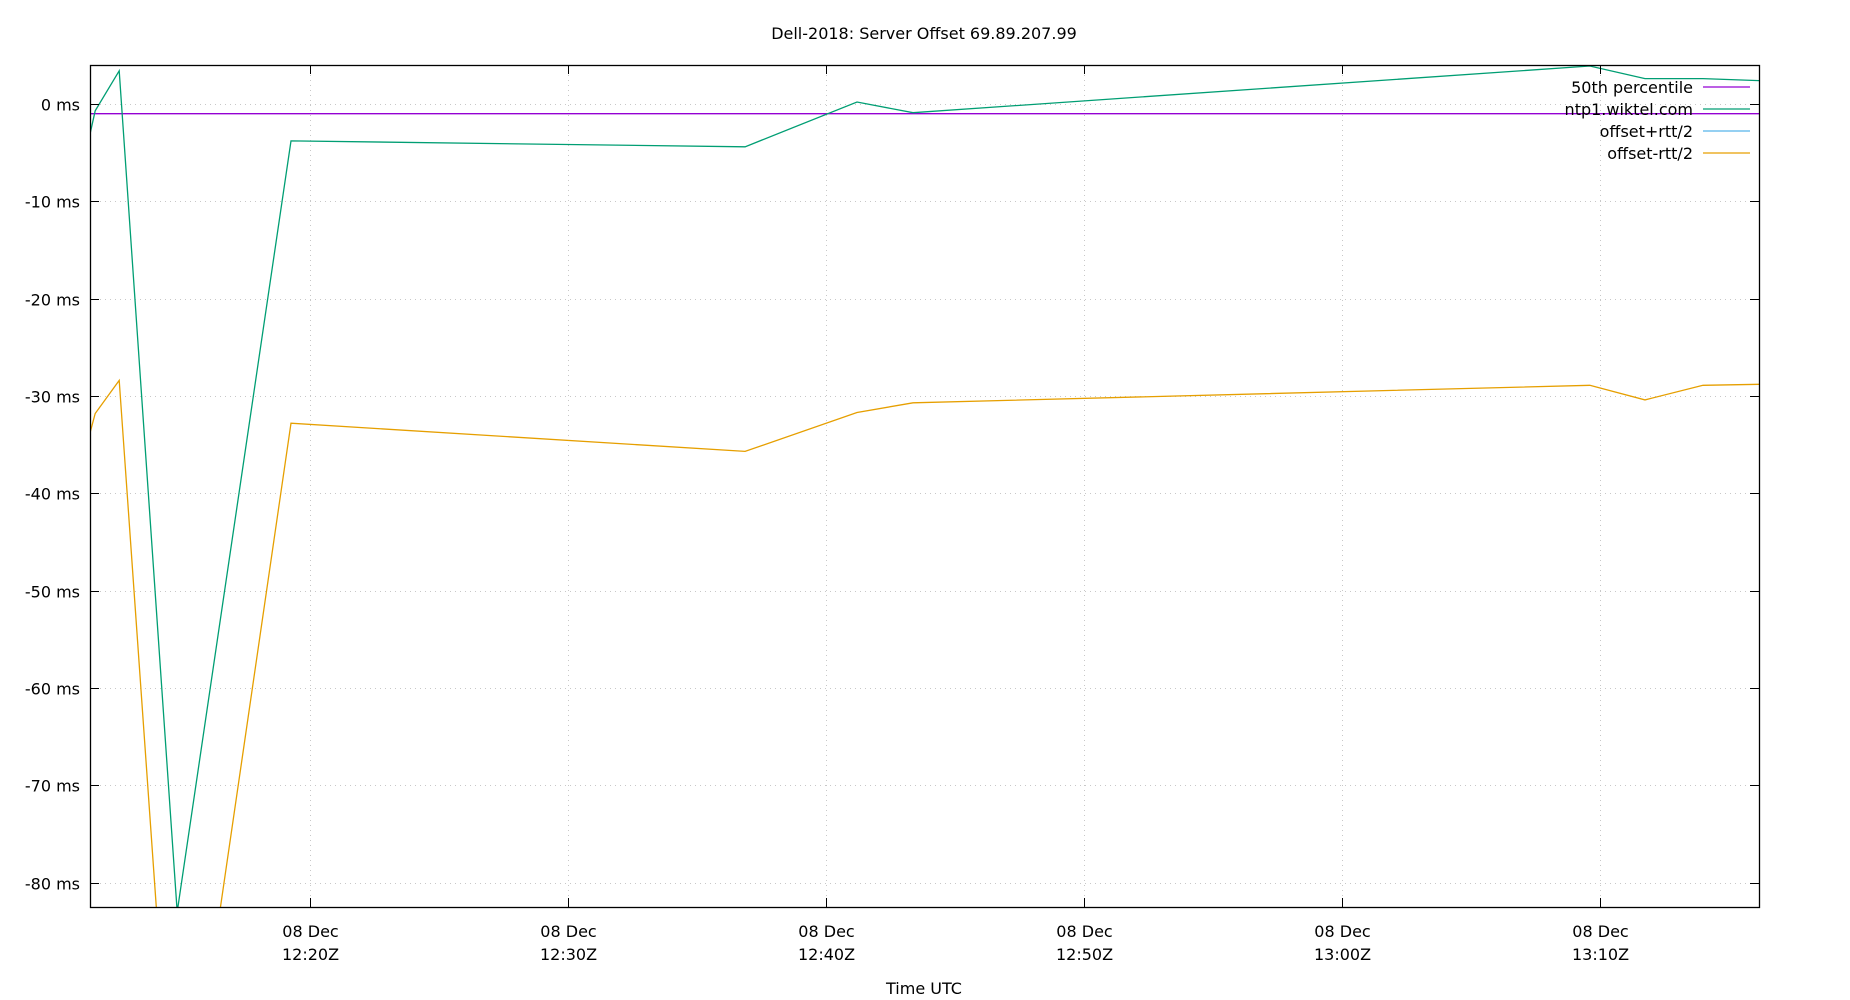 This screenshot has width=1850, height=1000. Describe the element at coordinates (924, 33) in the screenshot. I see `chart-title: Dell-2018: Server Offset 69.89.207.99` at that location.